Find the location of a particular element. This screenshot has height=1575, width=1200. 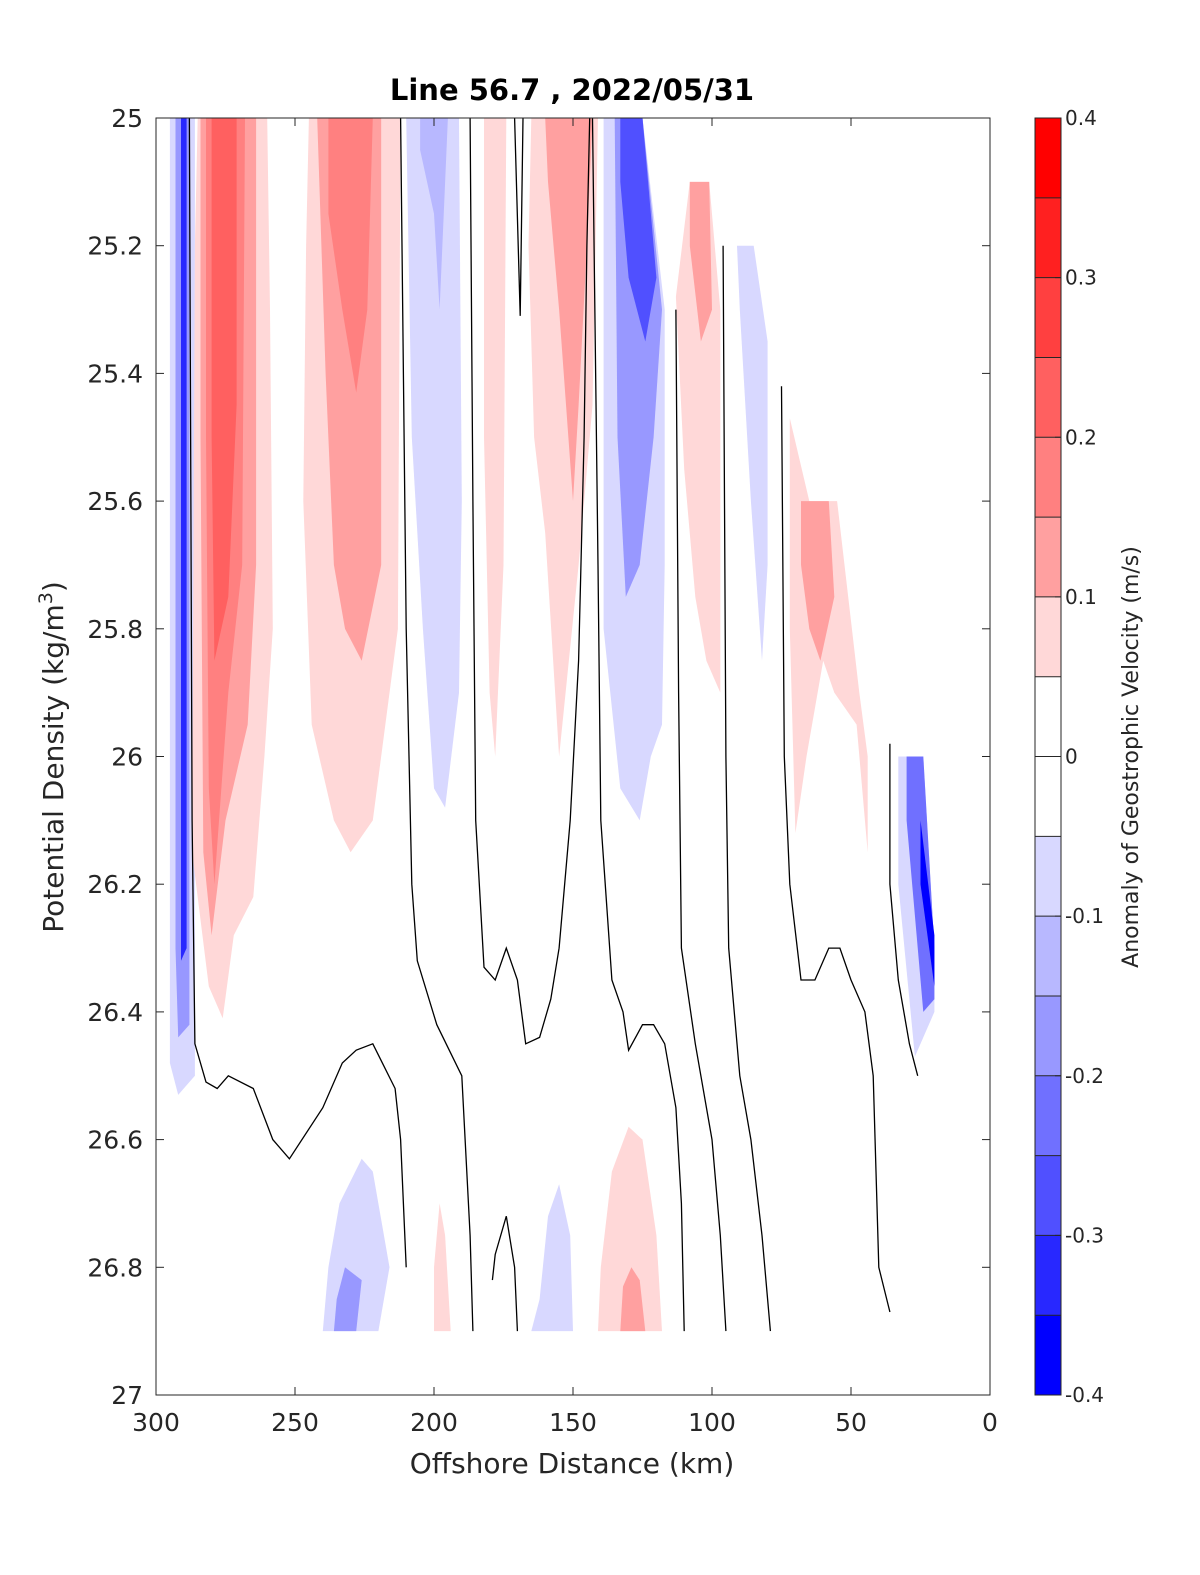

y-tick-label: 27 is located at coordinates (127, 1395).